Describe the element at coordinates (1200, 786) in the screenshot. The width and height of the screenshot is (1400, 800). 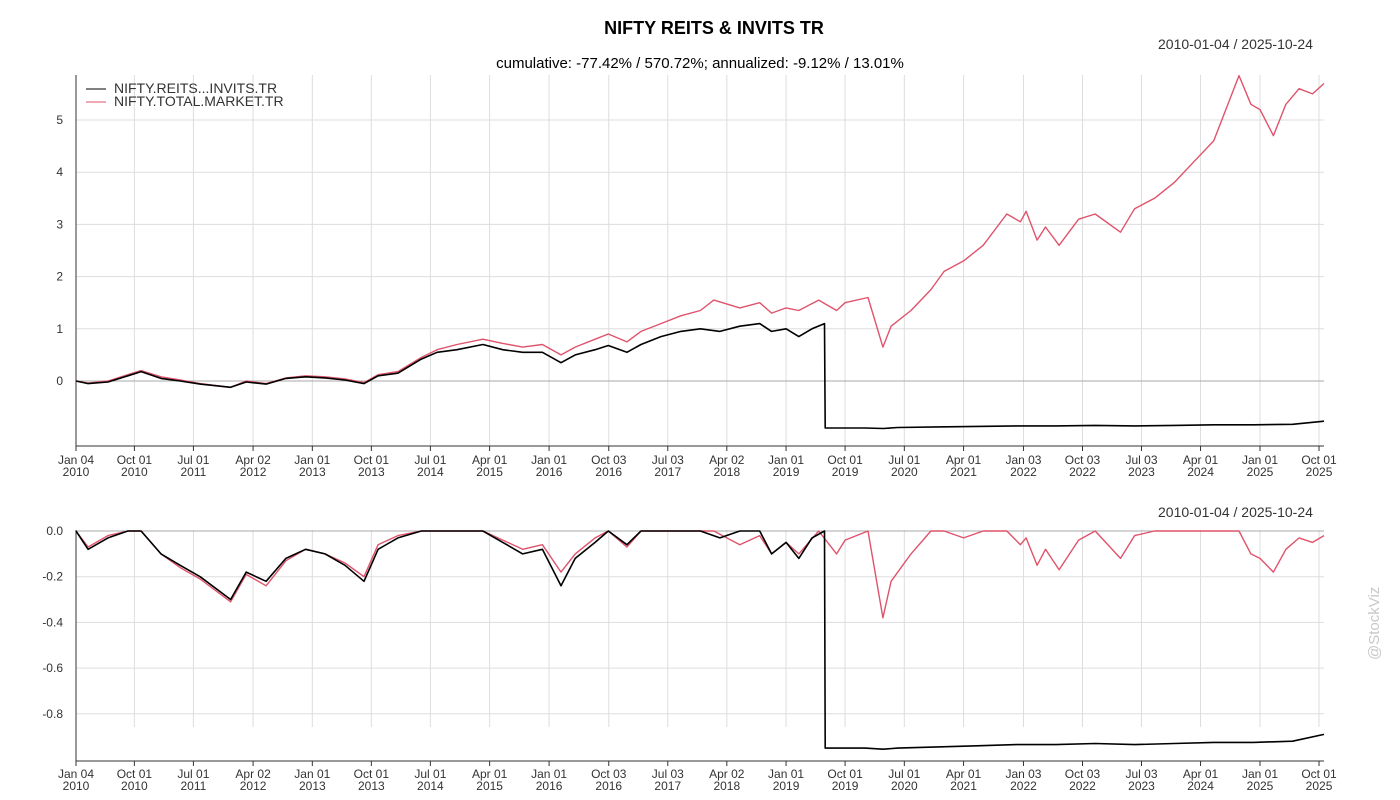
I see `drawdown-x-tick-label-year: 2024` at that location.